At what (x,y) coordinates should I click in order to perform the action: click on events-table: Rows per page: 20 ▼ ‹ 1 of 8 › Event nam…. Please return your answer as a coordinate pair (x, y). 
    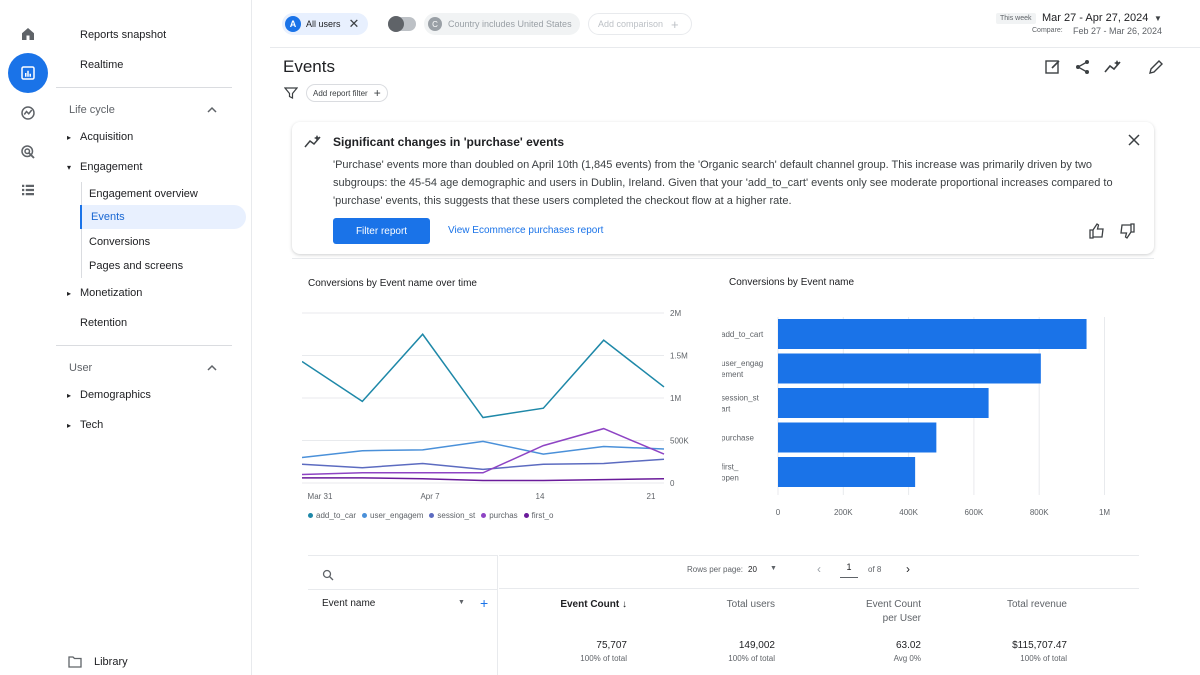
    Looking at the image, I should click on (723, 613).